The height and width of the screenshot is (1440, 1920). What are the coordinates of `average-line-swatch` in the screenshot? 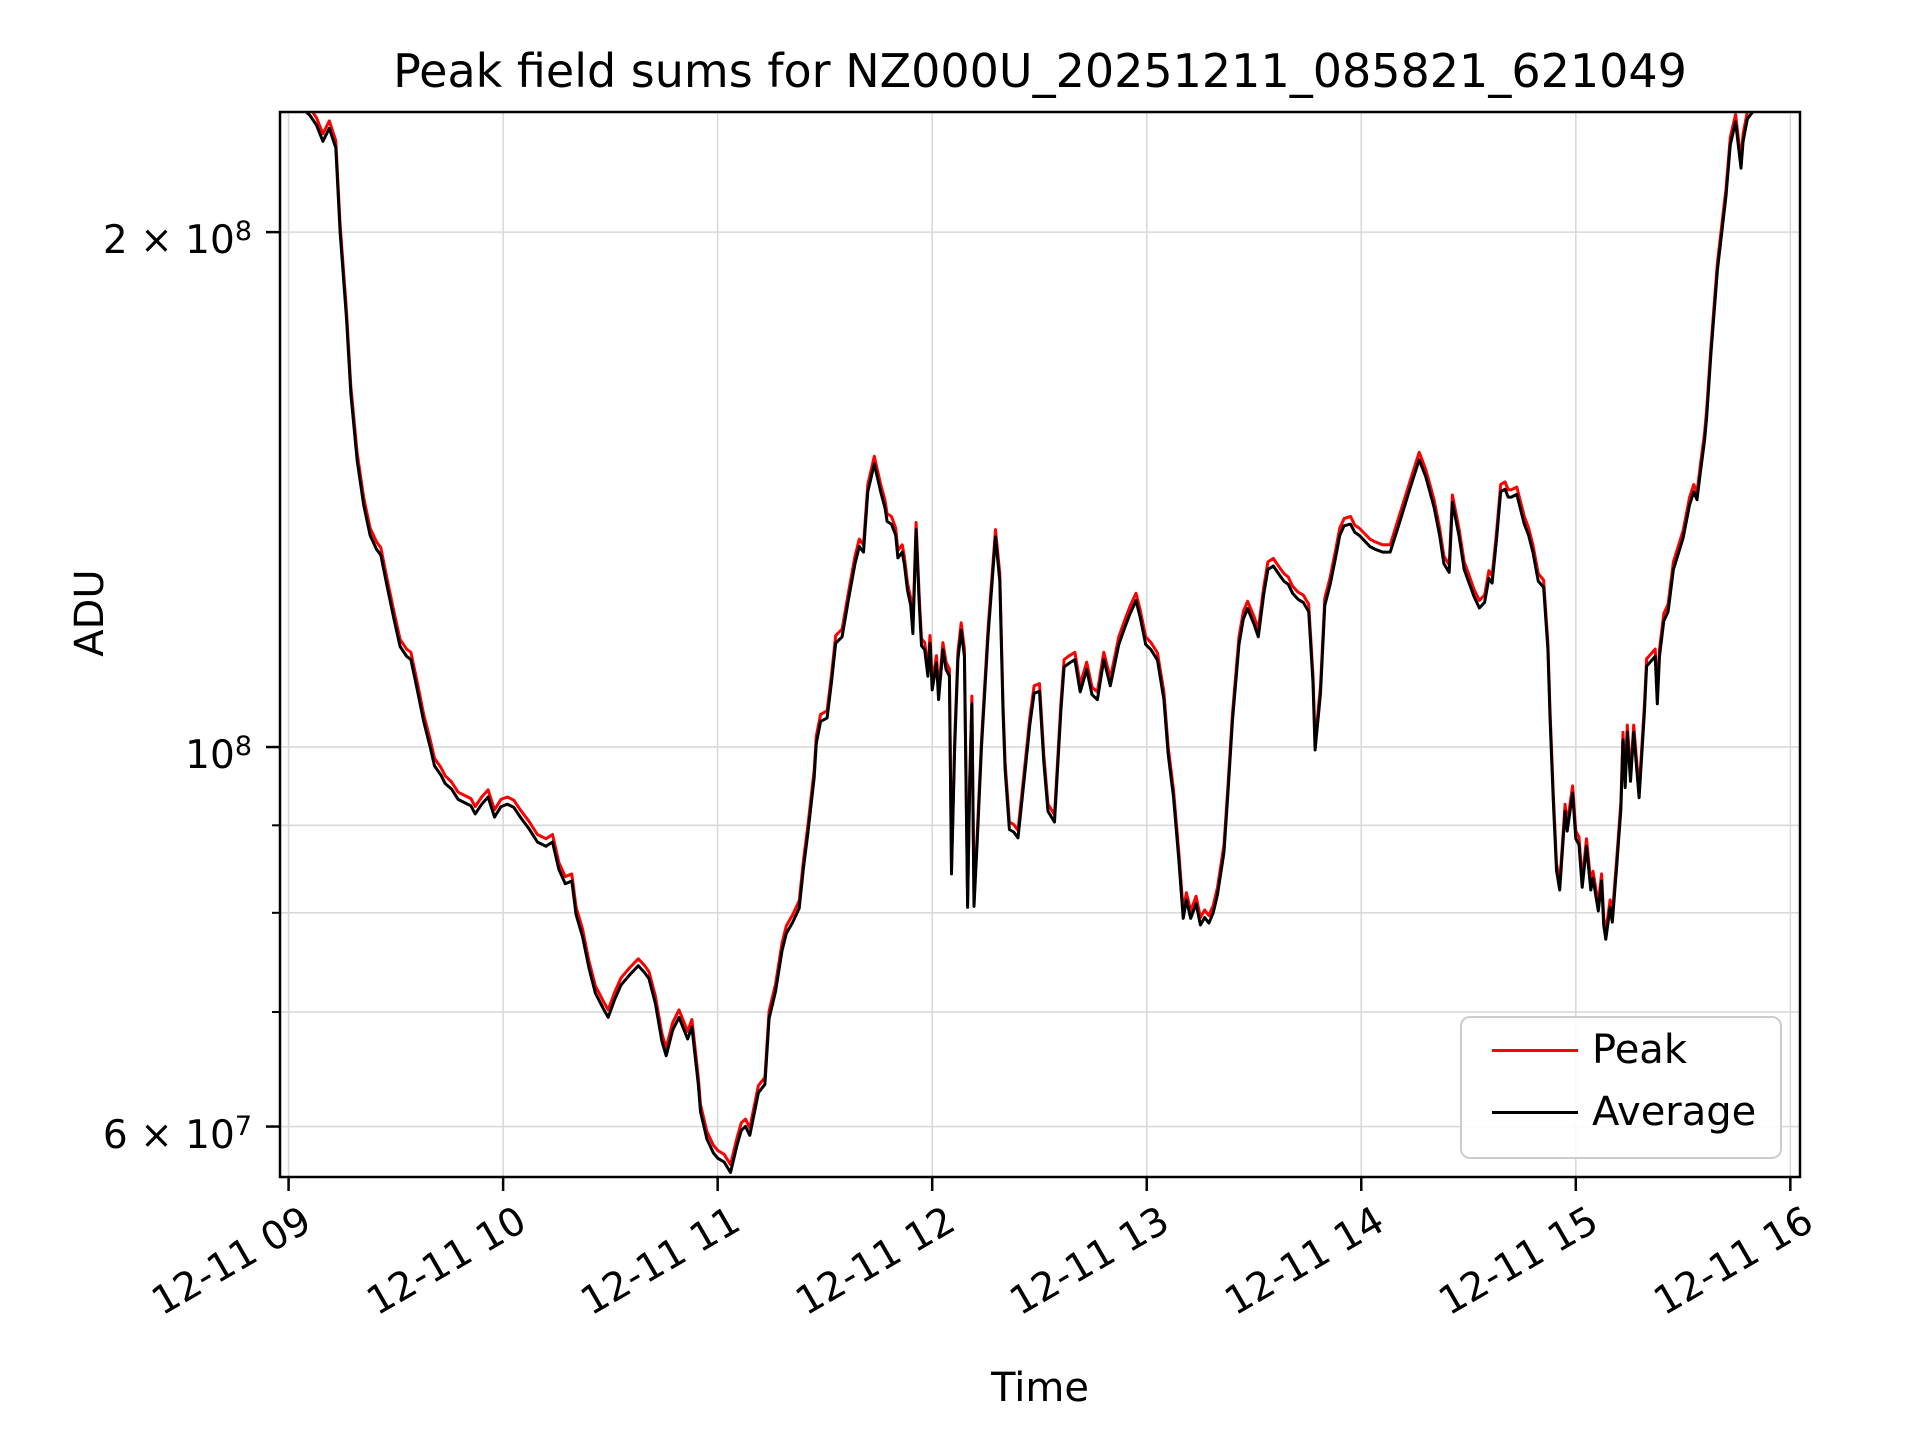 It's located at (1535, 1112).